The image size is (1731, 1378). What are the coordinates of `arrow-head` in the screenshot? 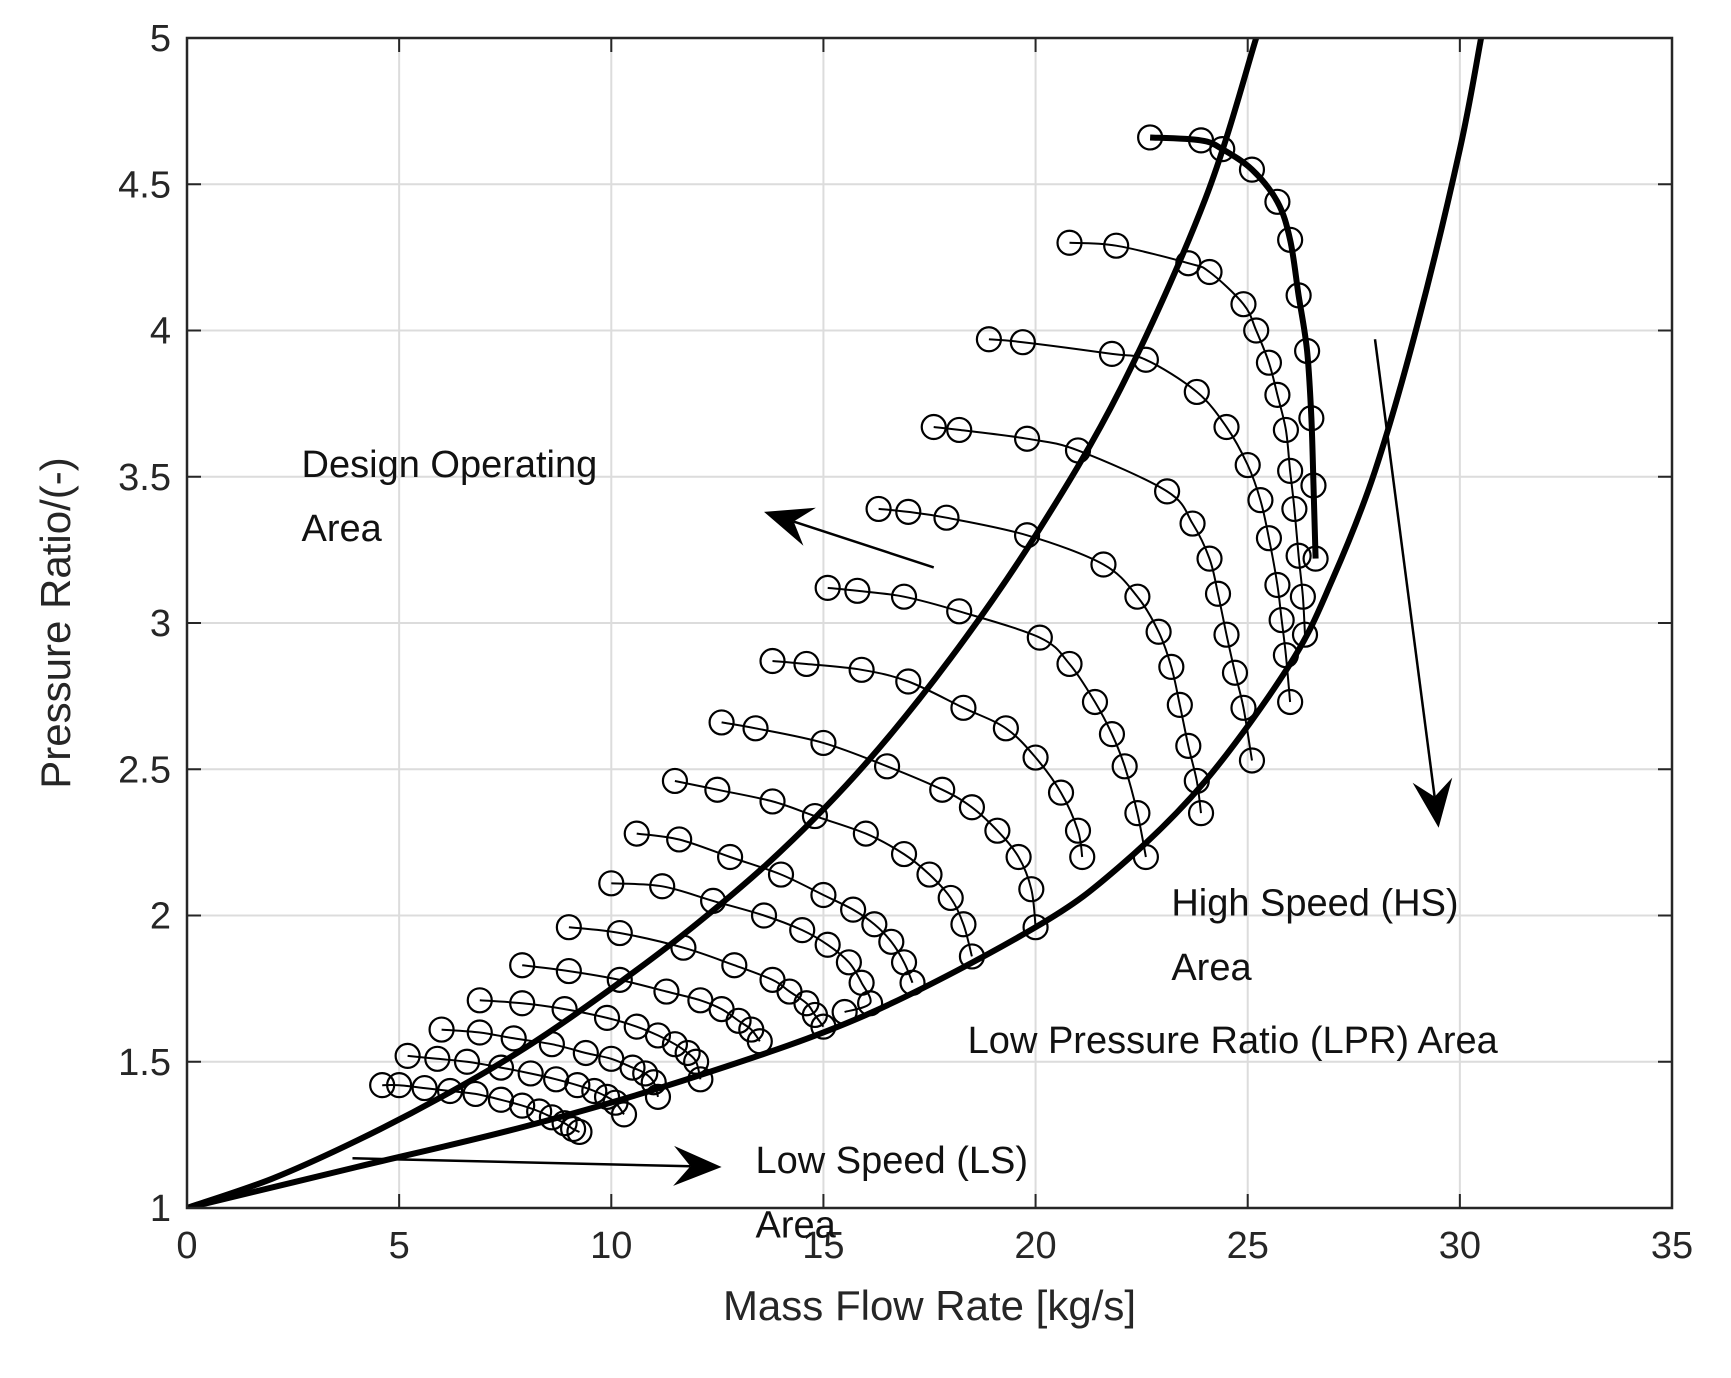 It's located at (790, 526).